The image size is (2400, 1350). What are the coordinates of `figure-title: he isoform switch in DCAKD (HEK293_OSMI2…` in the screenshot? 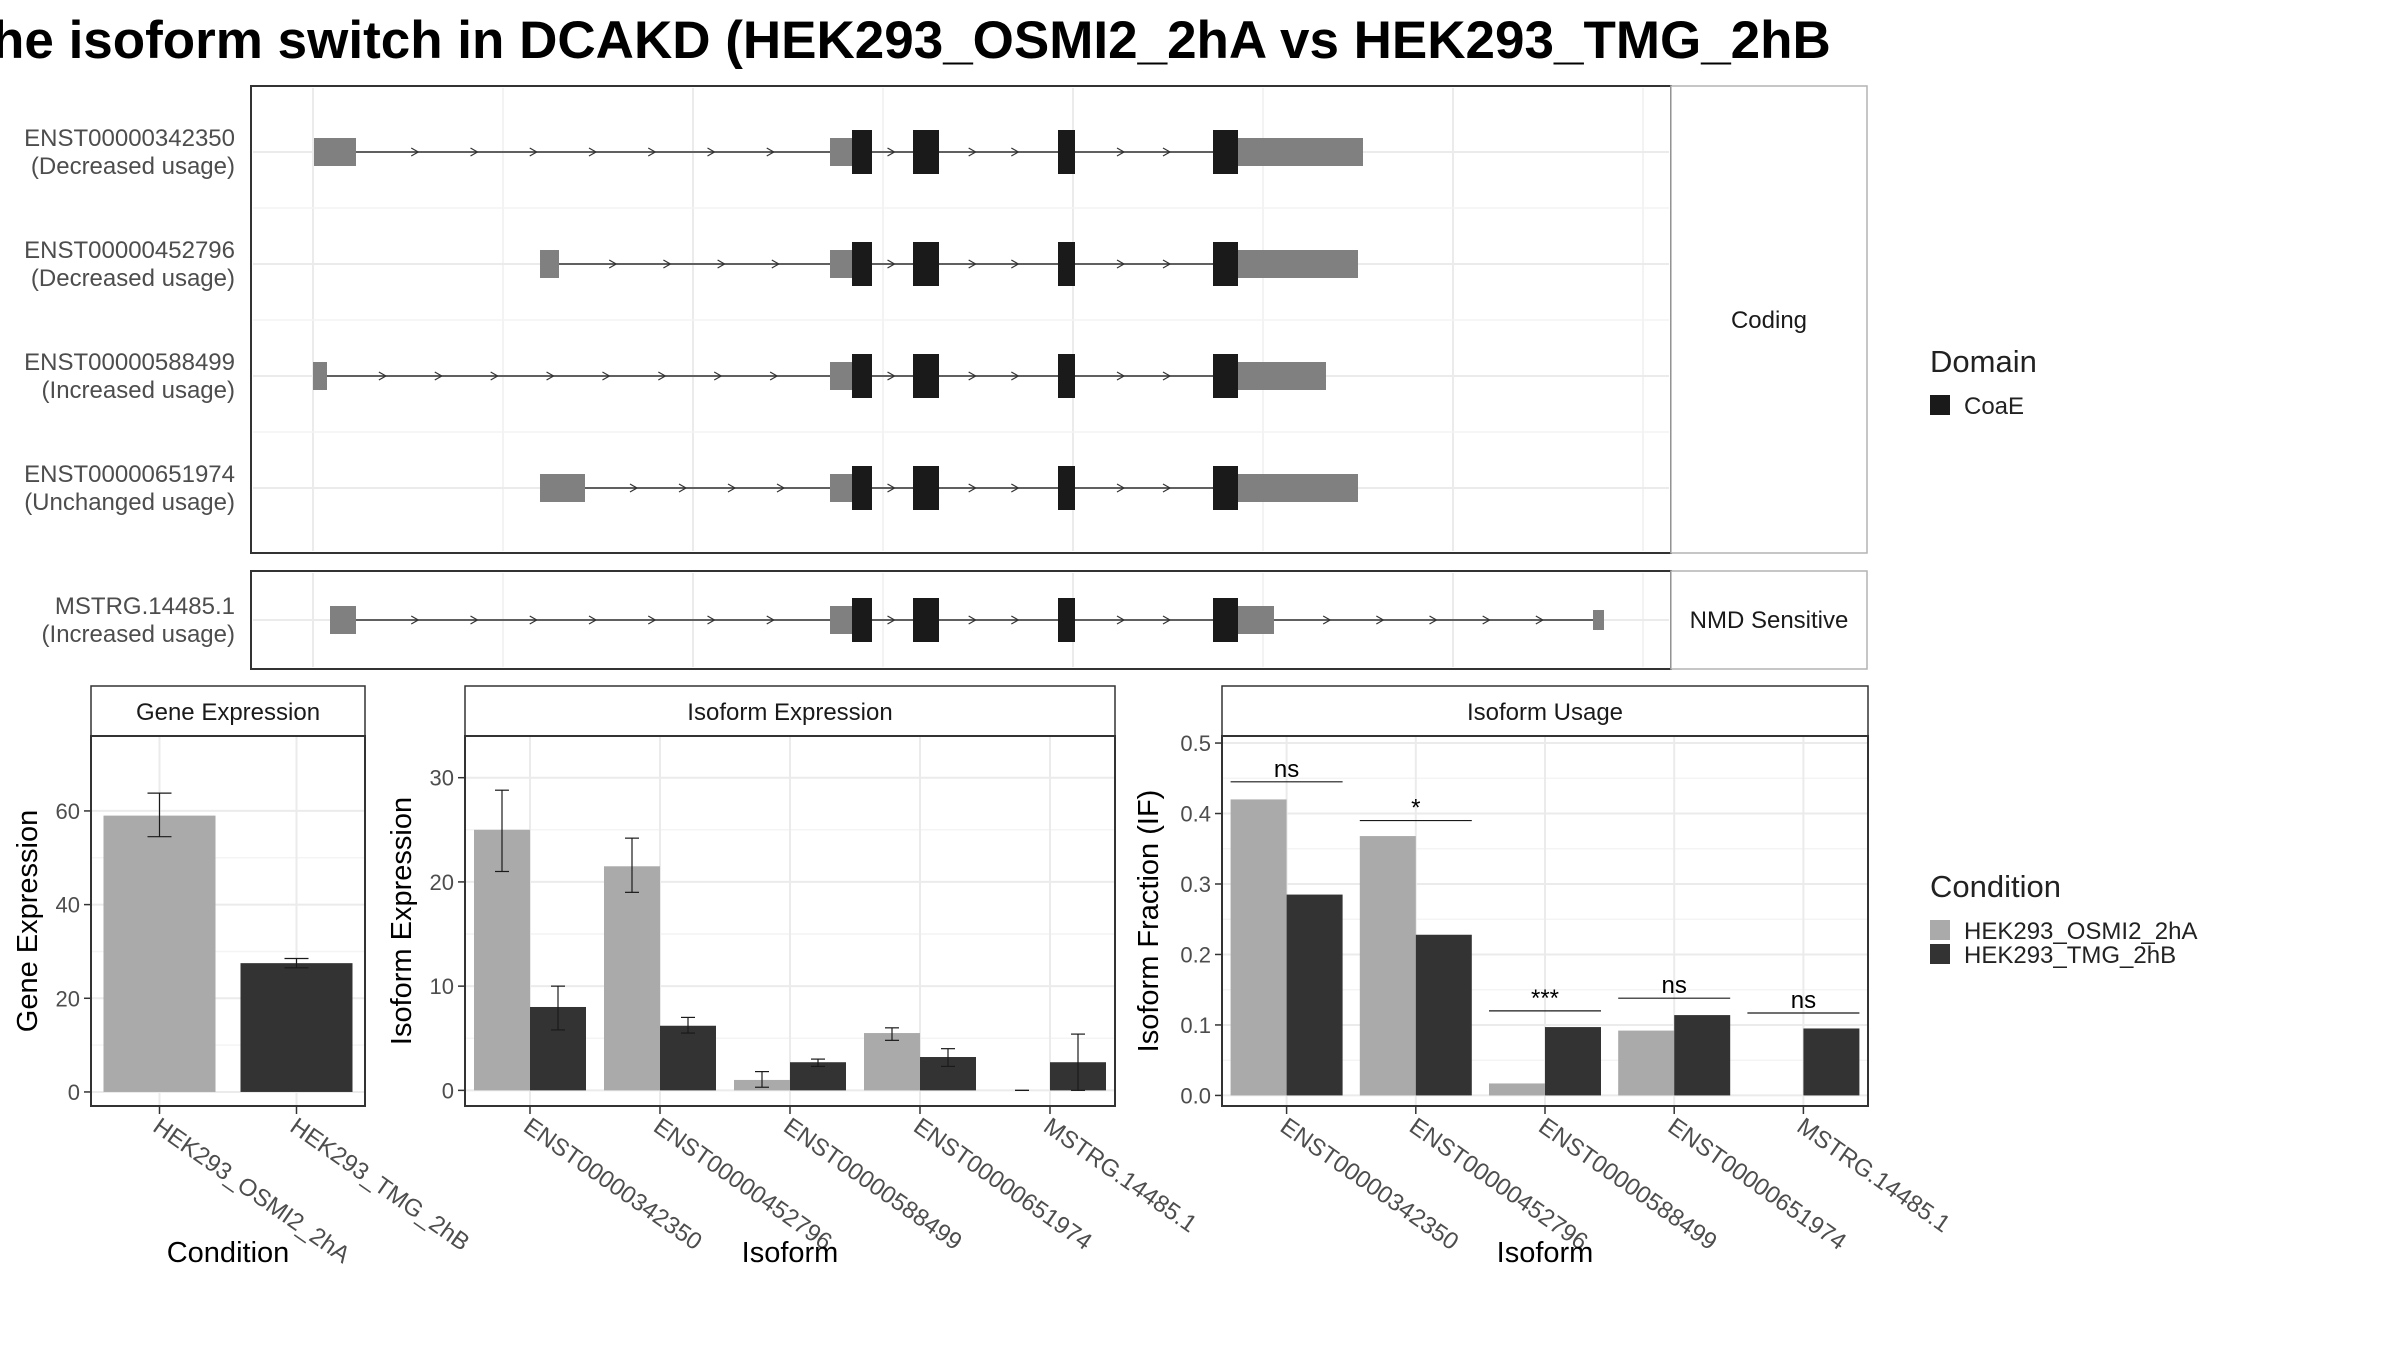 It's located at (915, 40).